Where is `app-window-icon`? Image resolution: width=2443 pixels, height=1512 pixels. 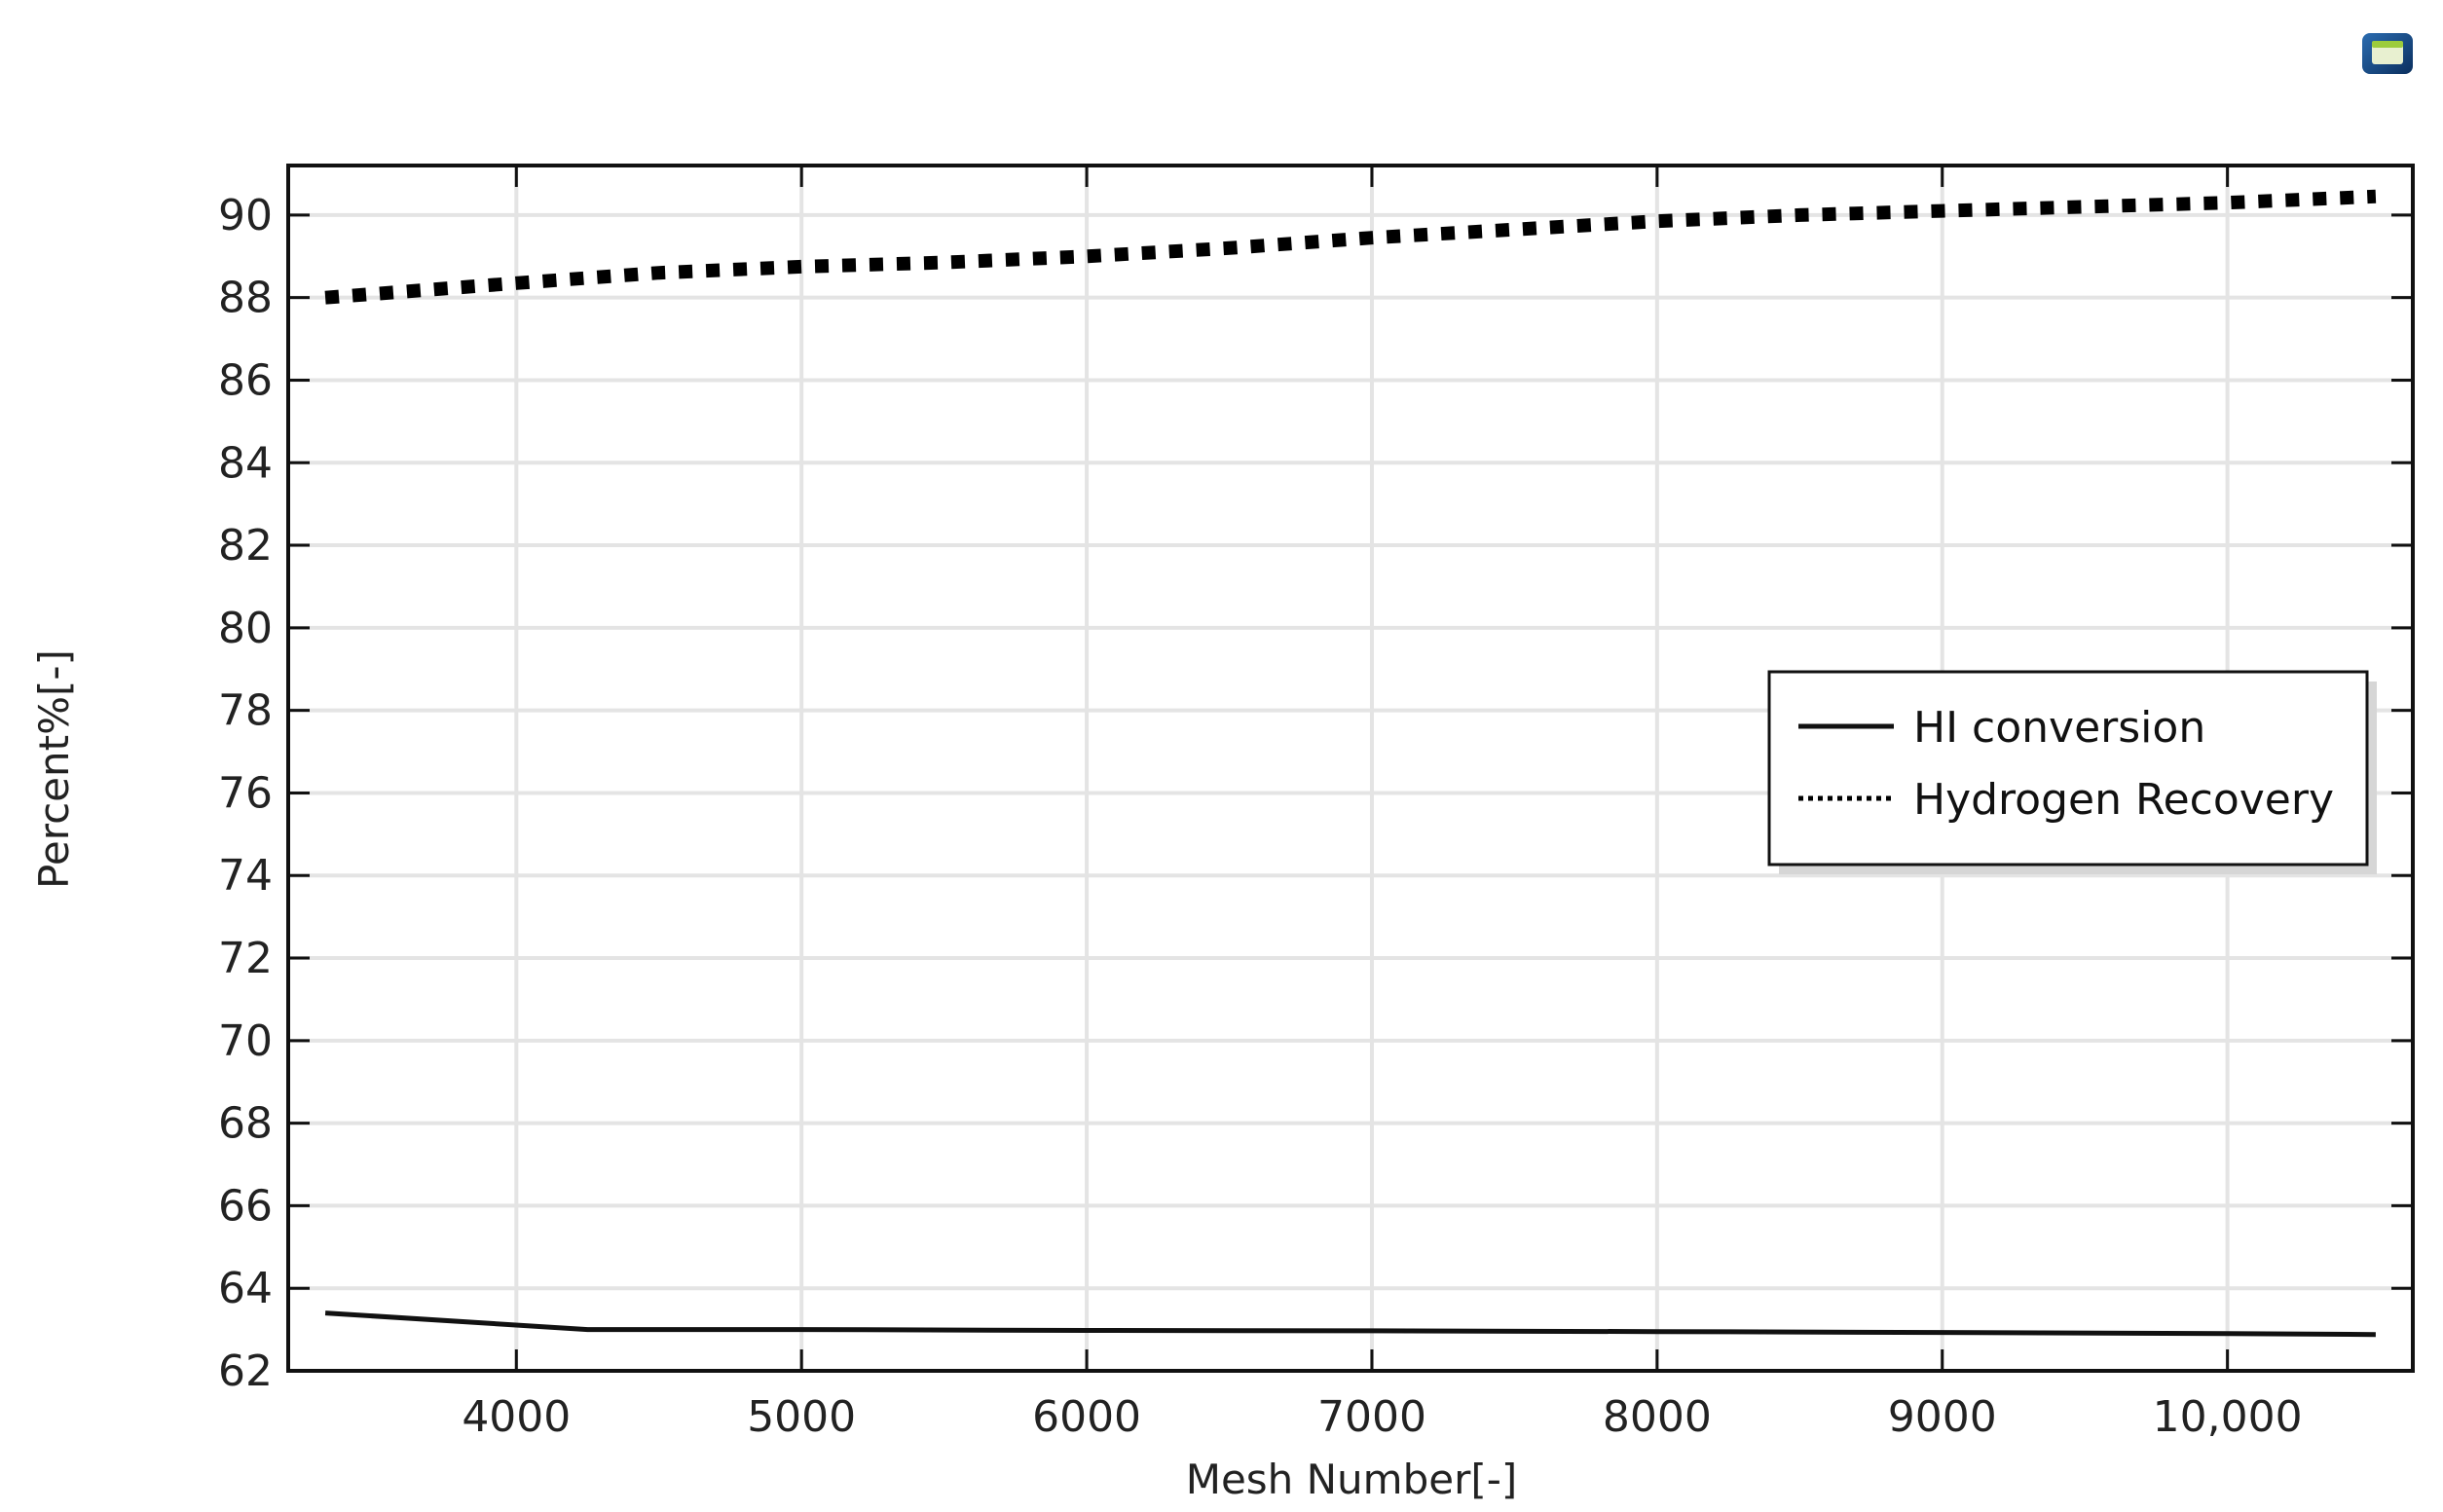 app-window-icon is located at coordinates (2387, 53).